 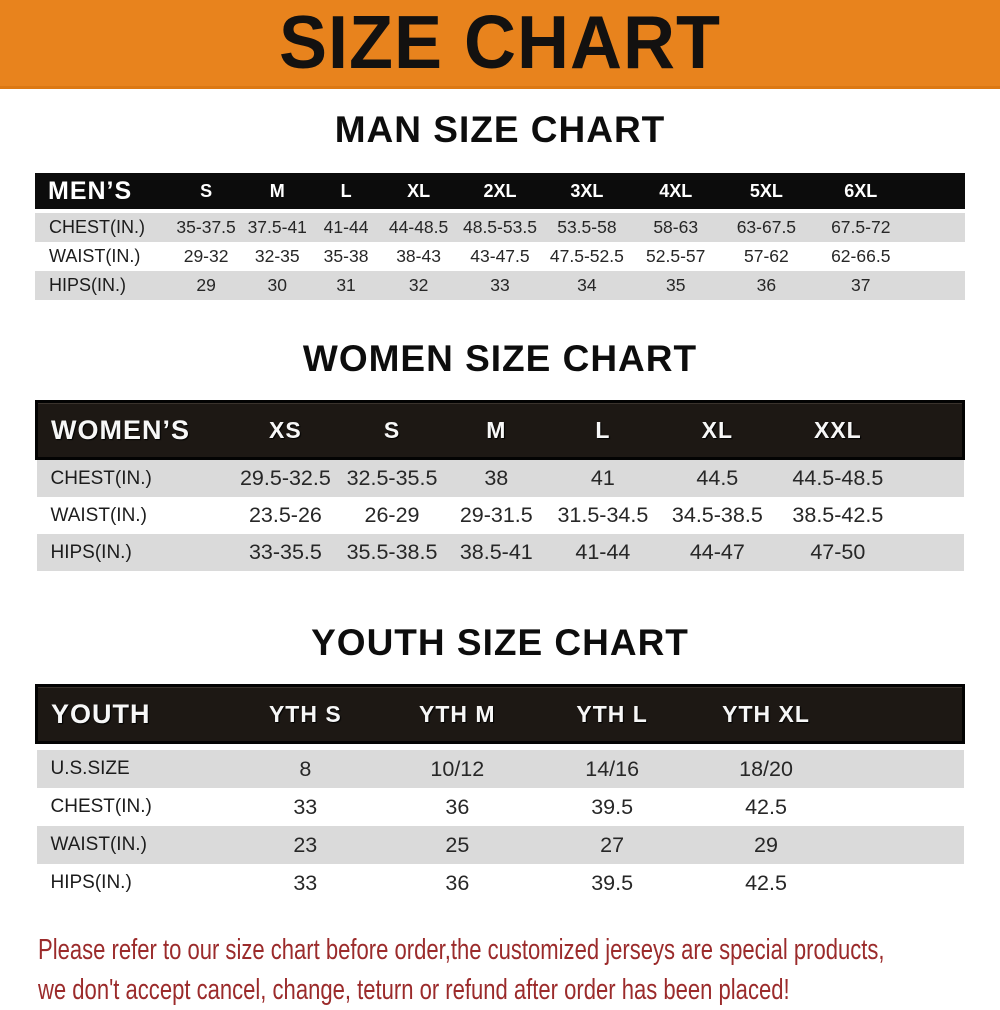 What do you see at coordinates (496, 430) in the screenshot?
I see `women-size-col-m: M` at bounding box center [496, 430].